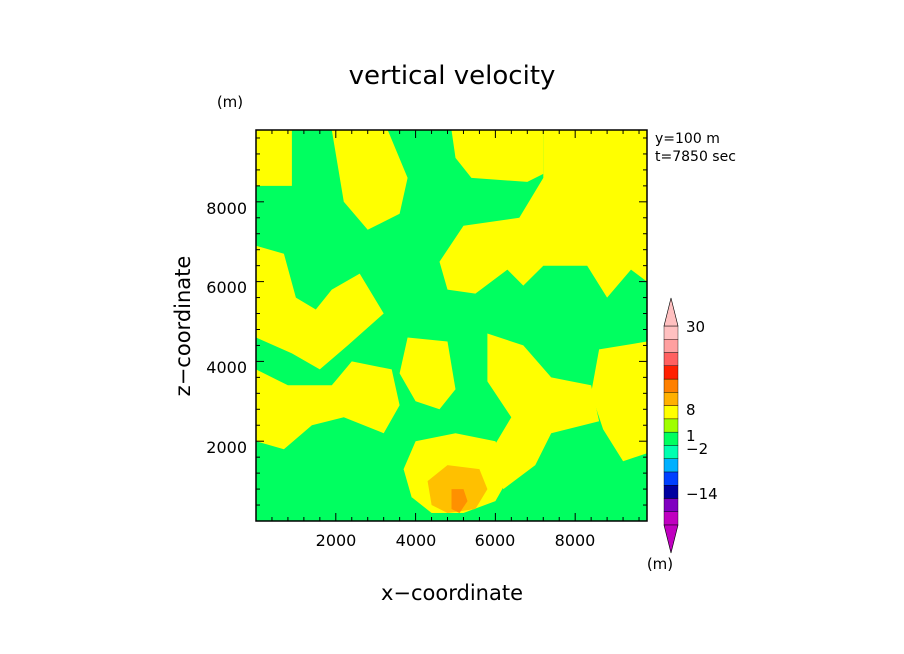 This screenshot has height=654, width=904. Describe the element at coordinates (660, 564) in the screenshot. I see `colorbar-unit: (m)` at that location.